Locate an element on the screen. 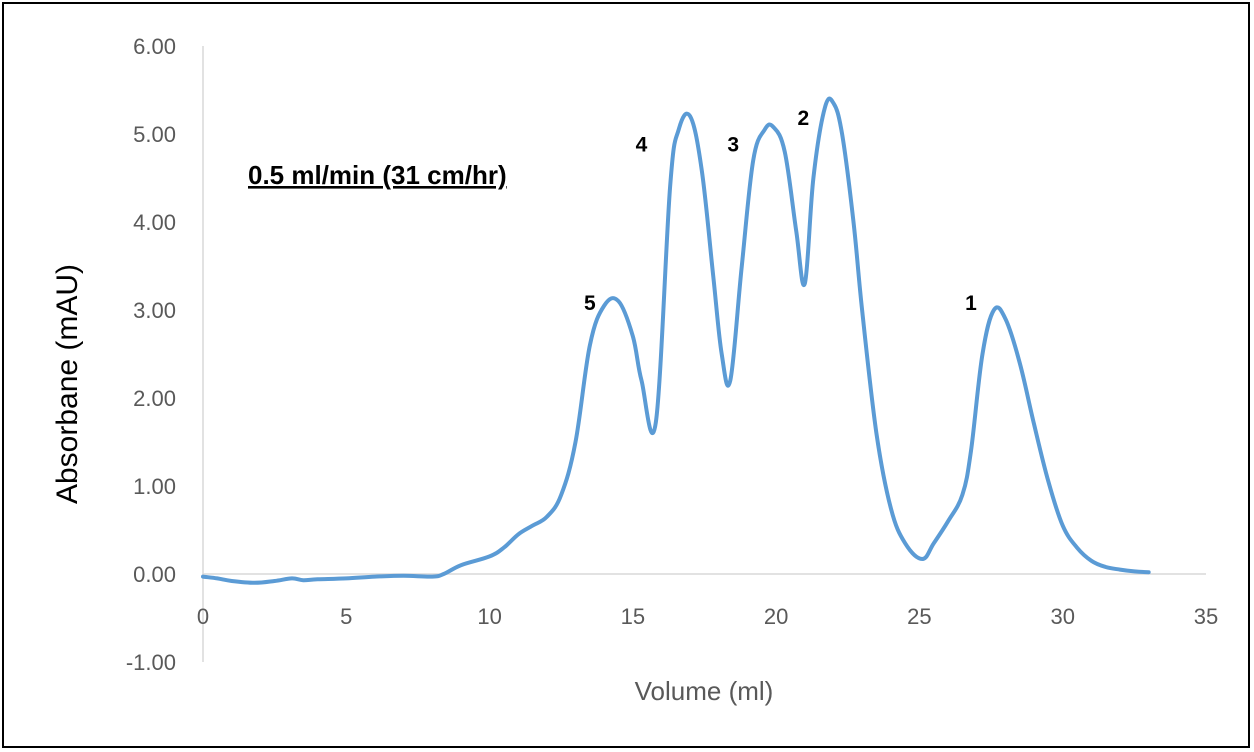  x-tick-label: 15 is located at coordinates (633, 616).